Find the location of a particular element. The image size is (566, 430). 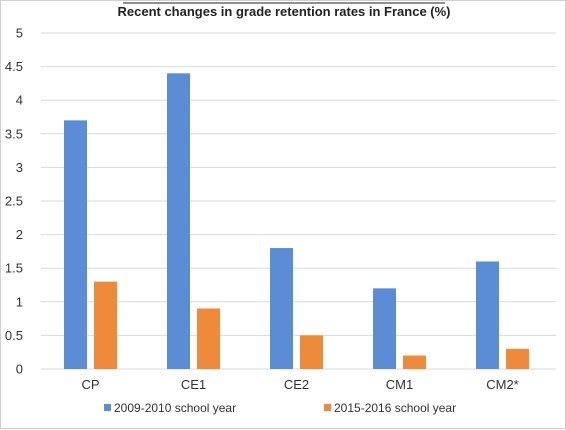

y-tick-label: 4 is located at coordinates (19, 100).